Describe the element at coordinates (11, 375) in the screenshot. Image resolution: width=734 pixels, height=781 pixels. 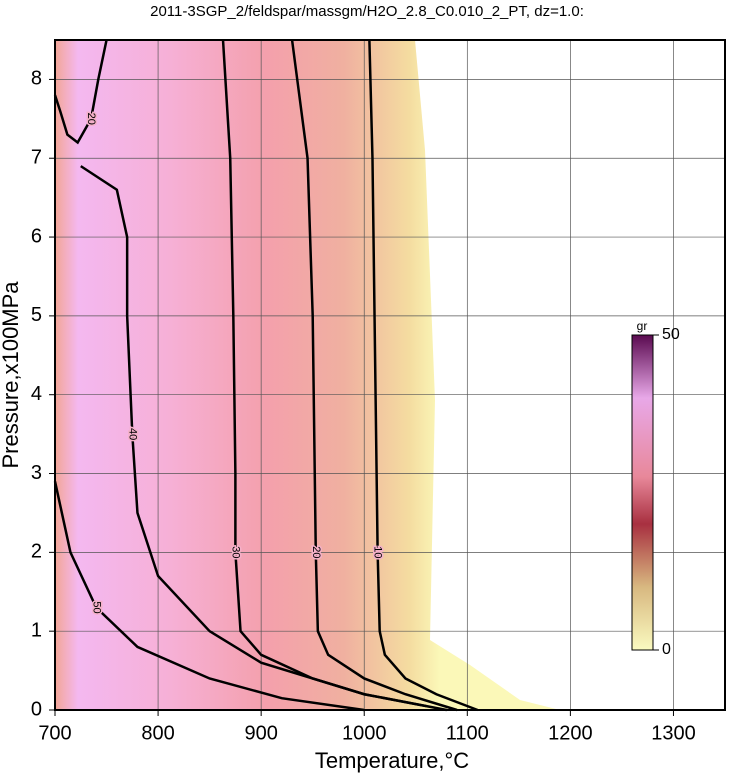
I see `y-axis-title: Pressure,x100MPa` at that location.